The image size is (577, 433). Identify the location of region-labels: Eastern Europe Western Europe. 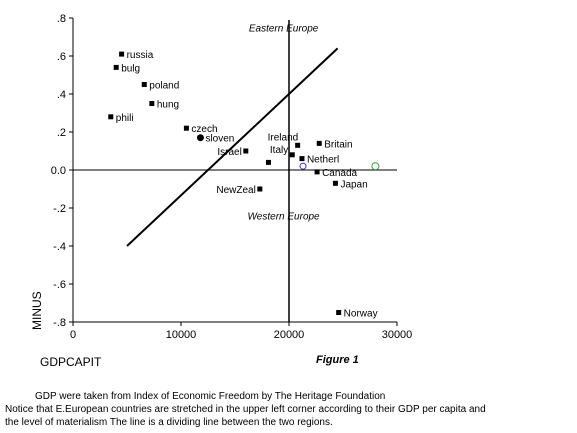
(284, 122).